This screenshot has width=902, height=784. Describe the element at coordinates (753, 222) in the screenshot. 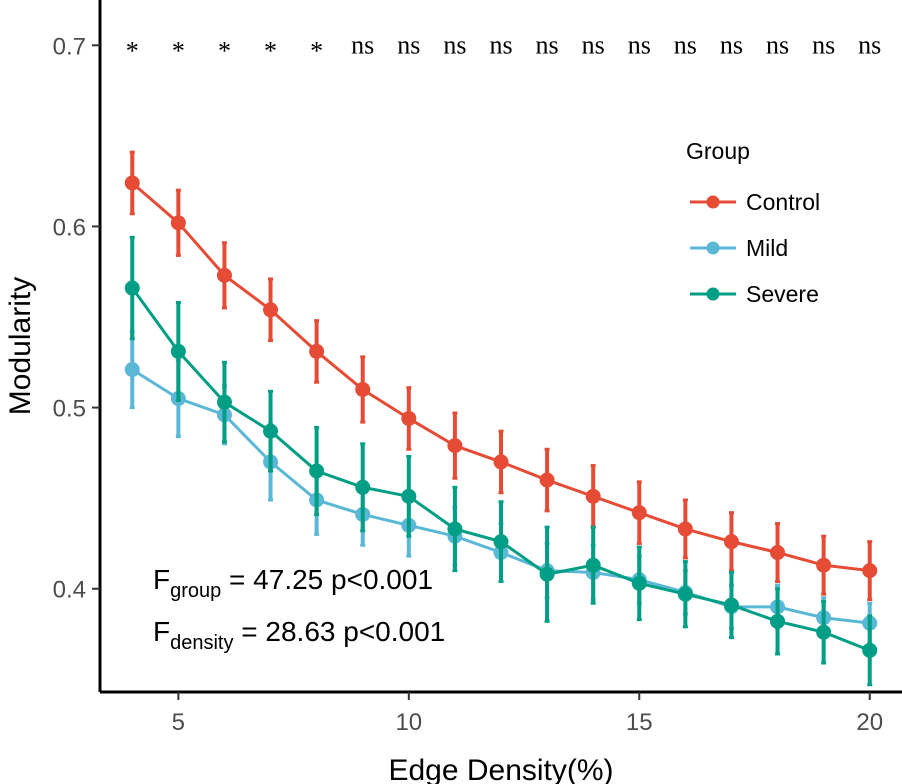

I see `legend: Group Control Mild Severe` at that location.